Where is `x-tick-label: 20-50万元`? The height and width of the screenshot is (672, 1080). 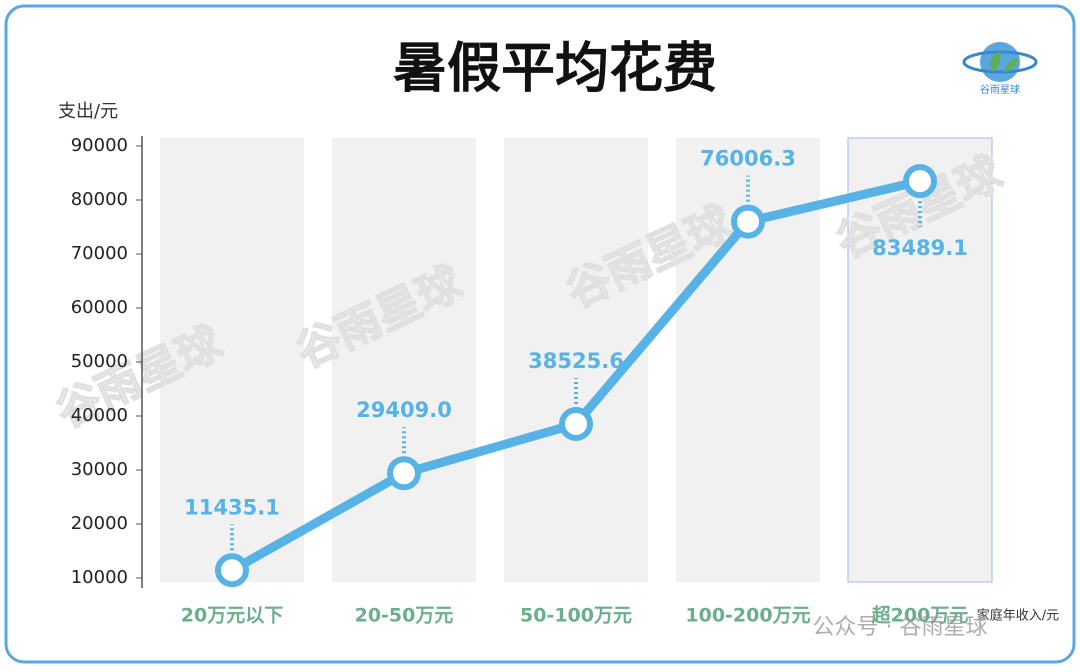
x-tick-label: 20-50万元 is located at coordinates (404, 616).